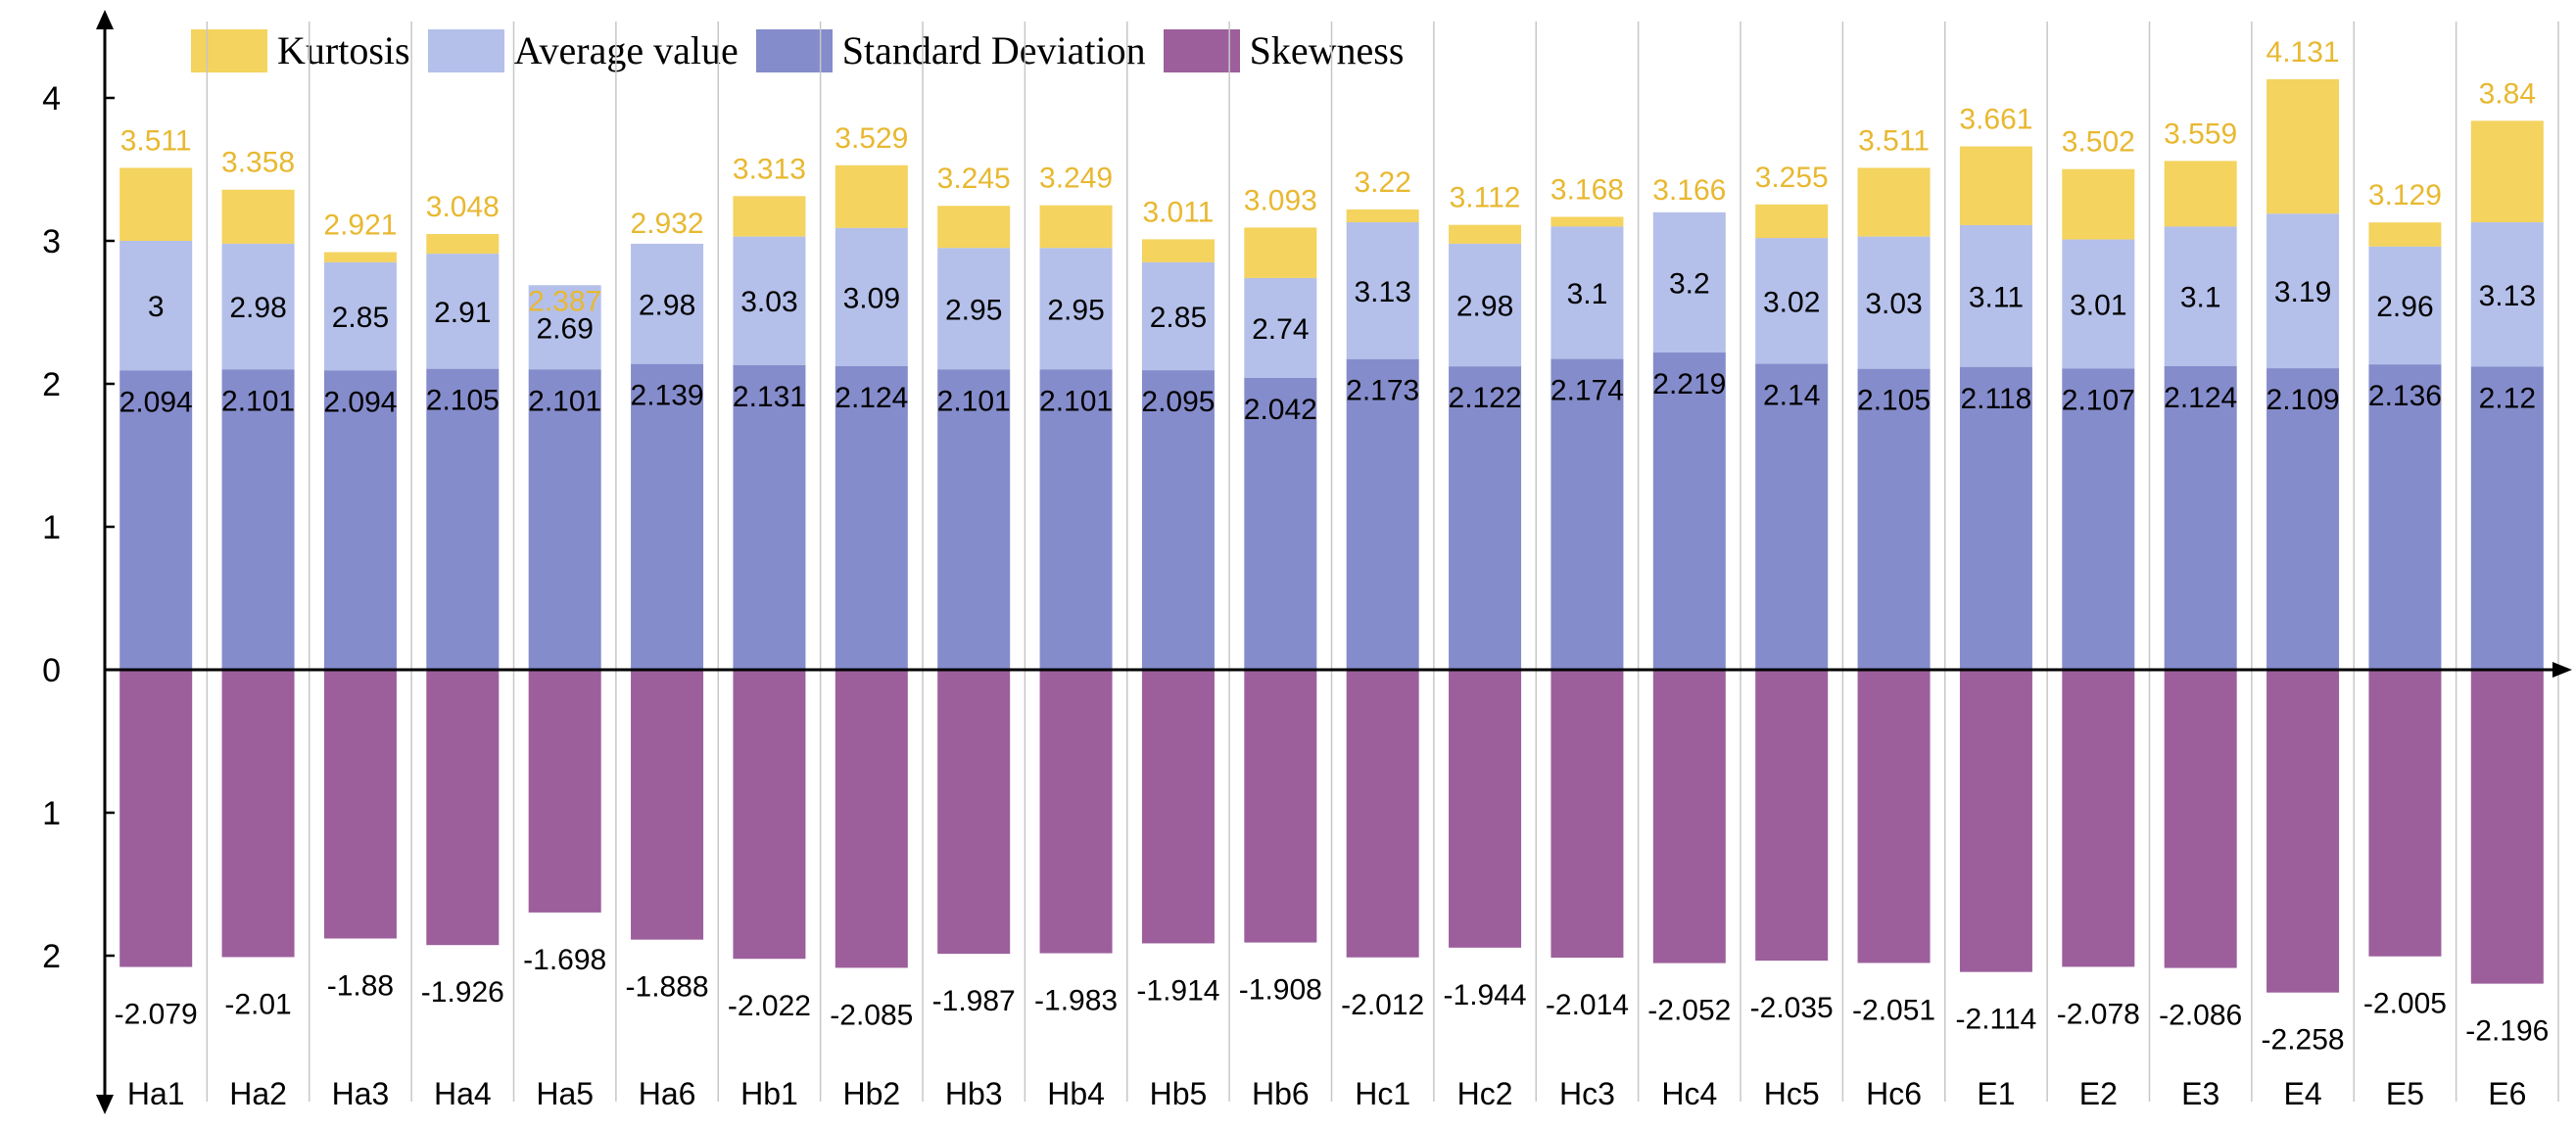  Describe the element at coordinates (770, 169) in the screenshot. I see `data-label-kurtosis: 3.313` at that location.